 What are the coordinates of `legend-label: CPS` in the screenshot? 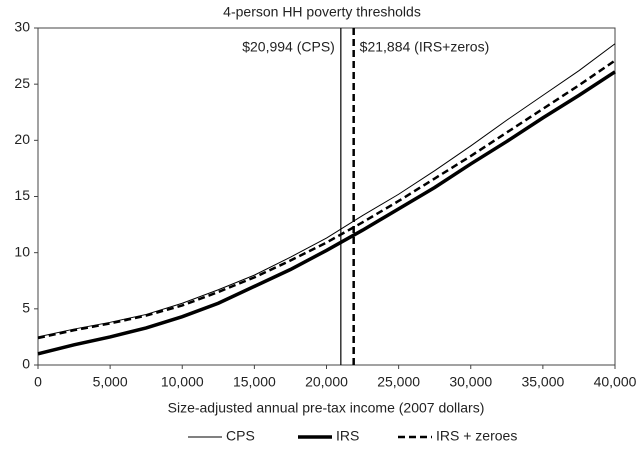 It's located at (240, 436).